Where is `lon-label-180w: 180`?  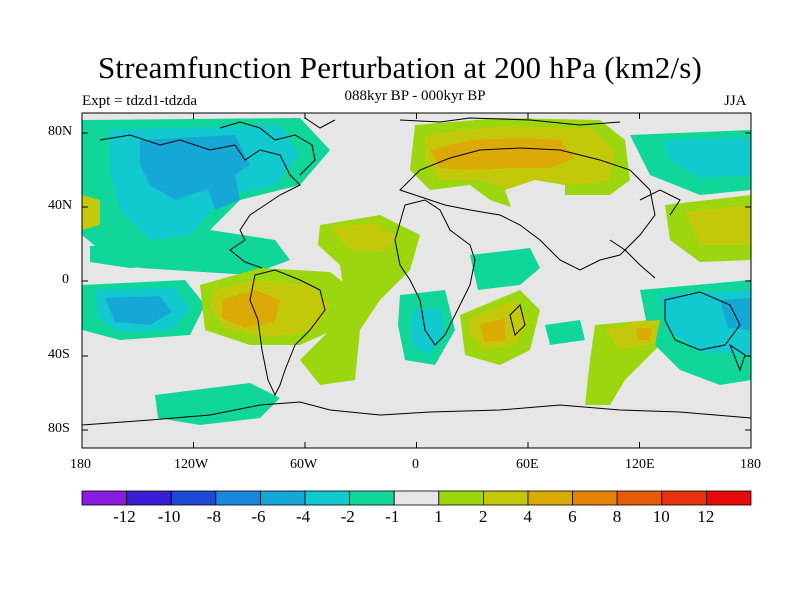
lon-label-180w: 180 is located at coordinates (80, 464).